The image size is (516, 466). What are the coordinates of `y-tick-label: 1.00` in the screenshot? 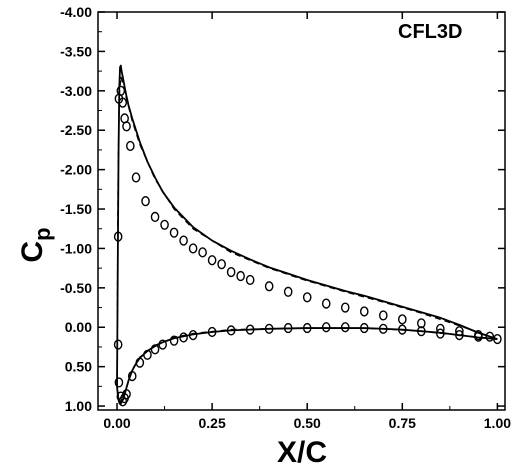 It's located at (78, 406).